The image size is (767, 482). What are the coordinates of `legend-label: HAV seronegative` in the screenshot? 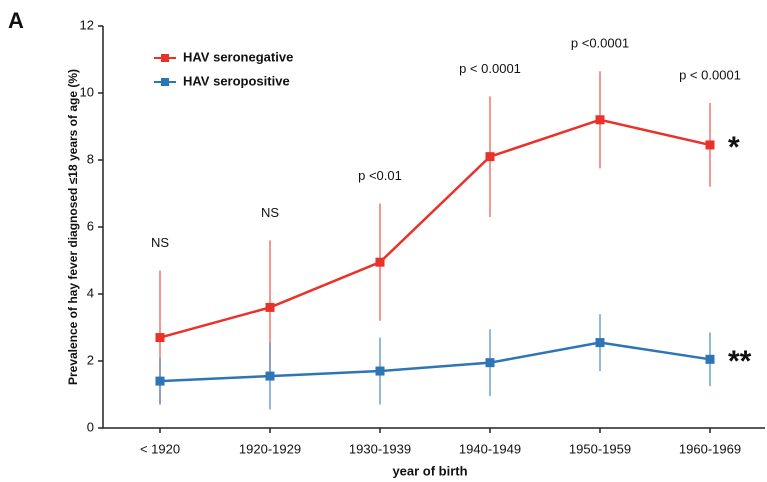 It's located at (238, 56).